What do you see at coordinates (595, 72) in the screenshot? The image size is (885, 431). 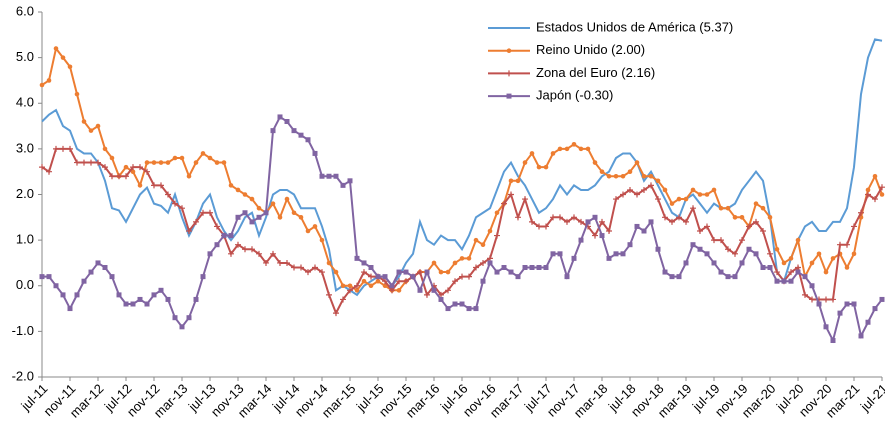 I see `legend-label: Zona del Euro (2.16)` at bounding box center [595, 72].